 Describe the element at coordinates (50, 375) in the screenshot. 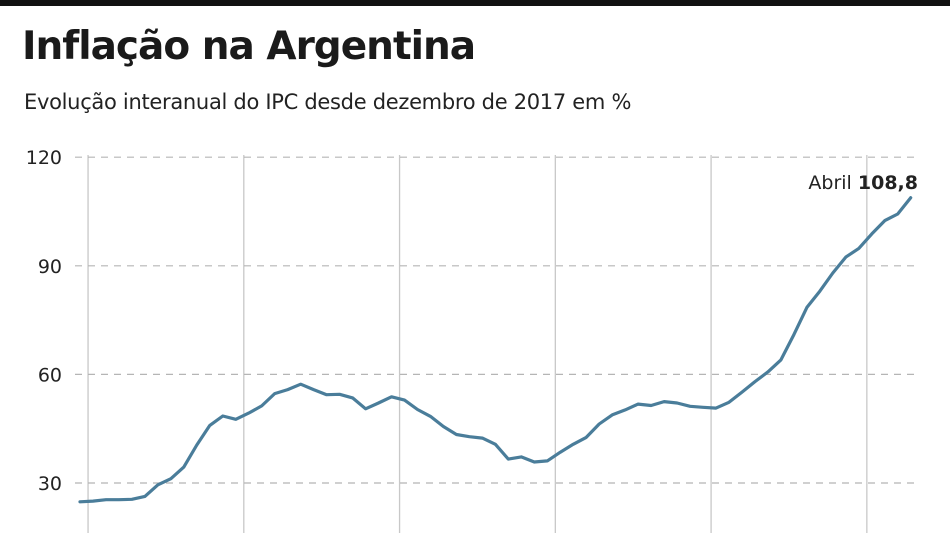

I see `y-tick-label: 60` at that location.